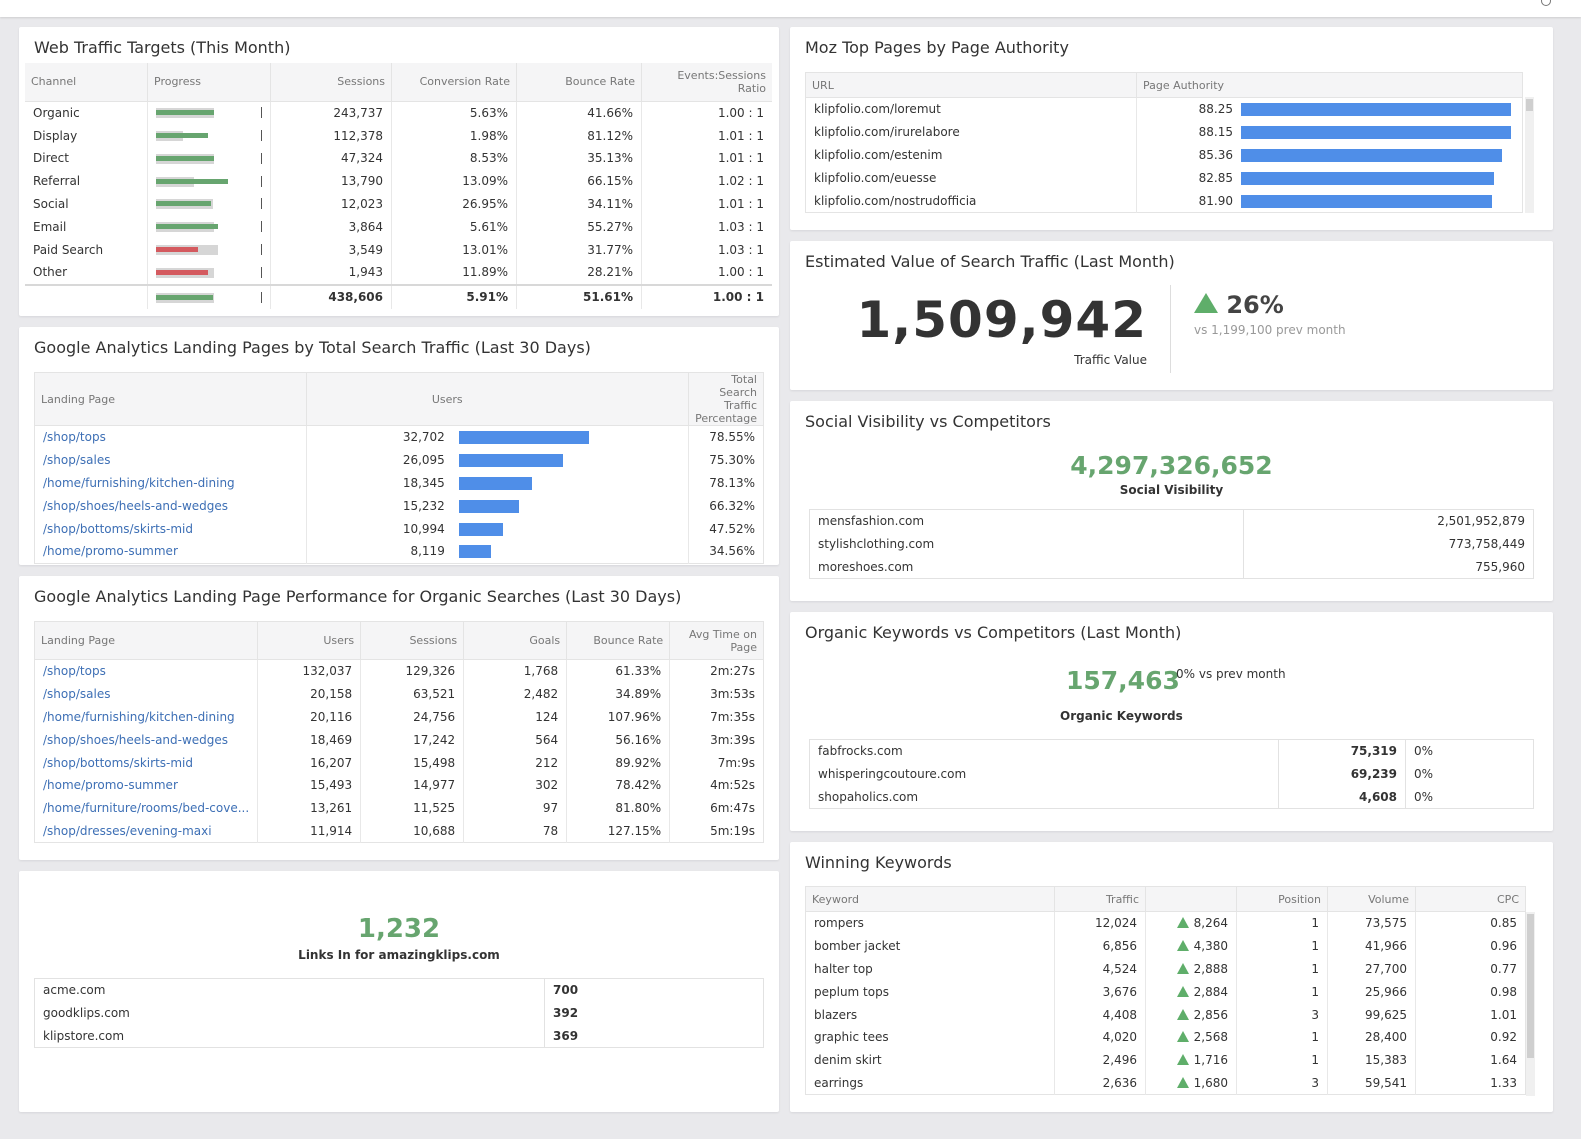 This screenshot has width=1581, height=1139. What do you see at coordinates (1164, 201) in the screenshot?
I see `table-row: klipfolio.com/nostrudofficia 81.90` at bounding box center [1164, 201].